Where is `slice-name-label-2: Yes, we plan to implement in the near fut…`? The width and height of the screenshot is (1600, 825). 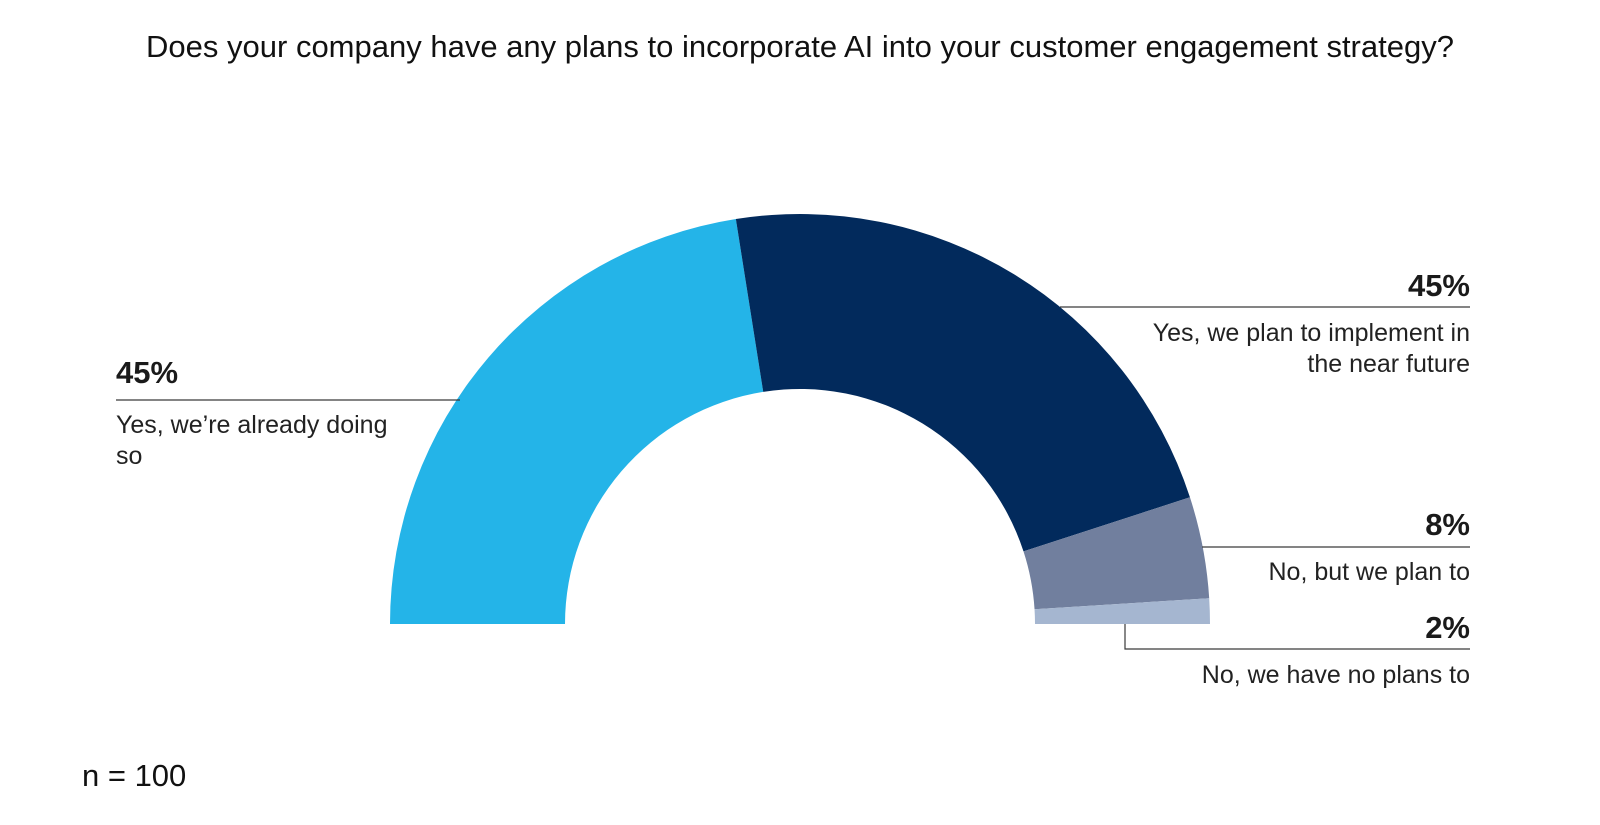 slice-name-label-2: Yes, we plan to implement in the near fut… is located at coordinates (1311, 348).